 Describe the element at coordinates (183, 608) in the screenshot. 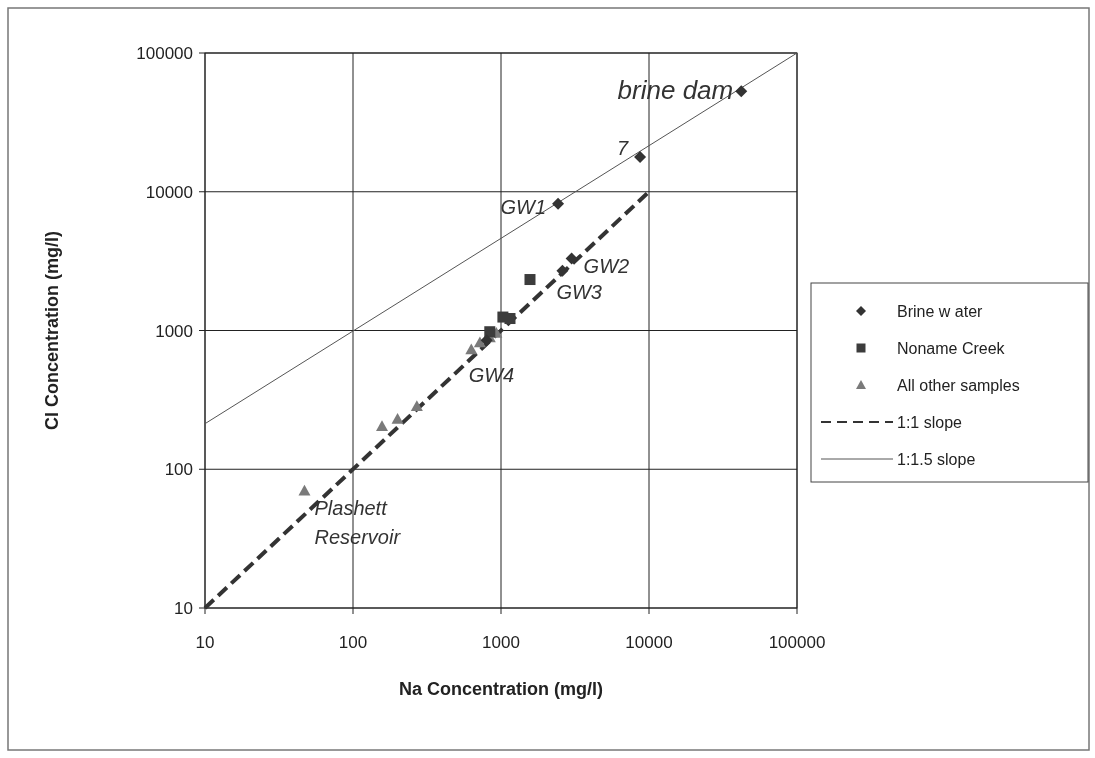

I see `y-tick-label: 10` at that location.